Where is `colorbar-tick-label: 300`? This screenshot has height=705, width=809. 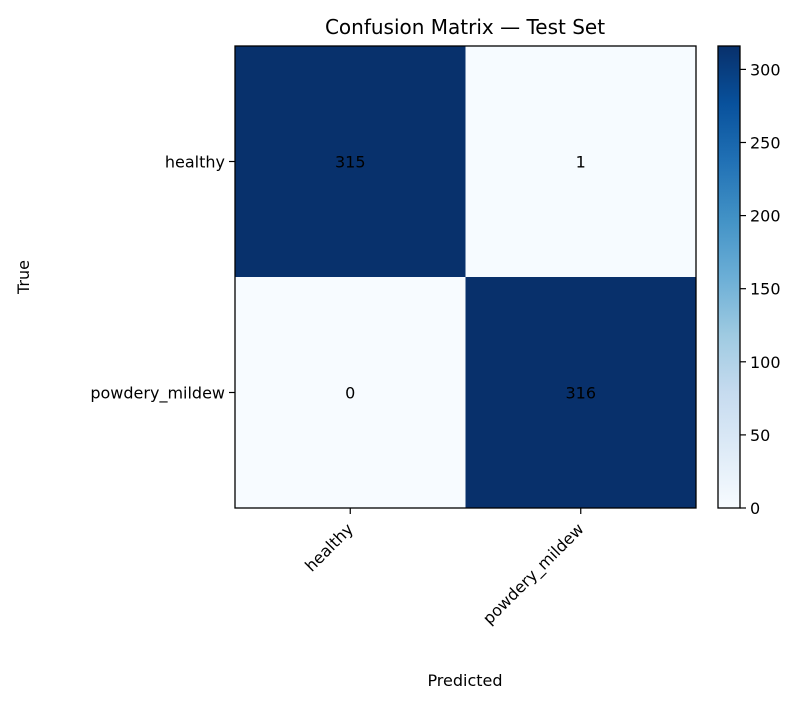 colorbar-tick-label: 300 is located at coordinates (765, 69).